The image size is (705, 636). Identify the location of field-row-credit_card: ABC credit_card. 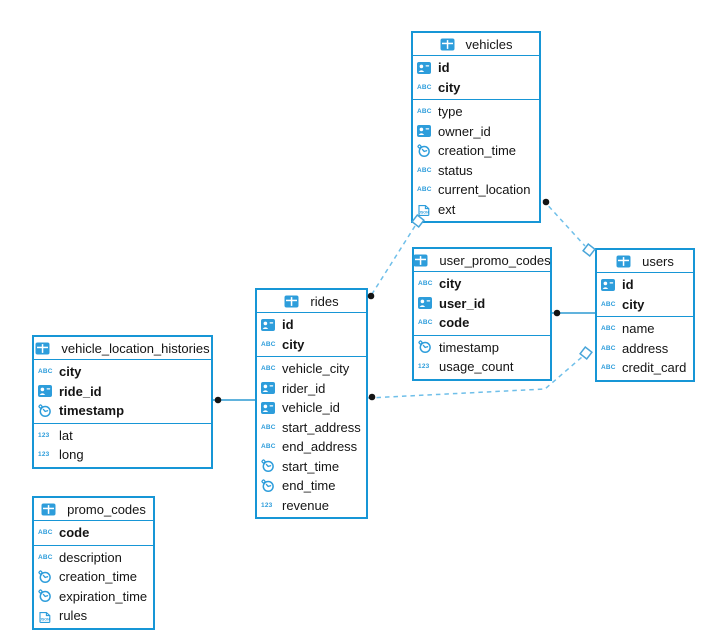
(645, 368).